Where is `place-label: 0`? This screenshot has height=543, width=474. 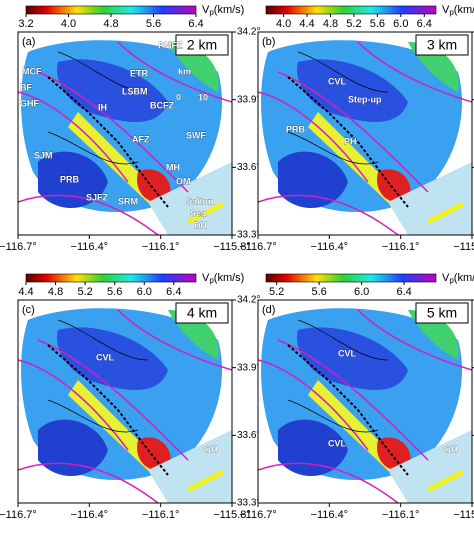 place-label: 0 is located at coordinates (178, 97).